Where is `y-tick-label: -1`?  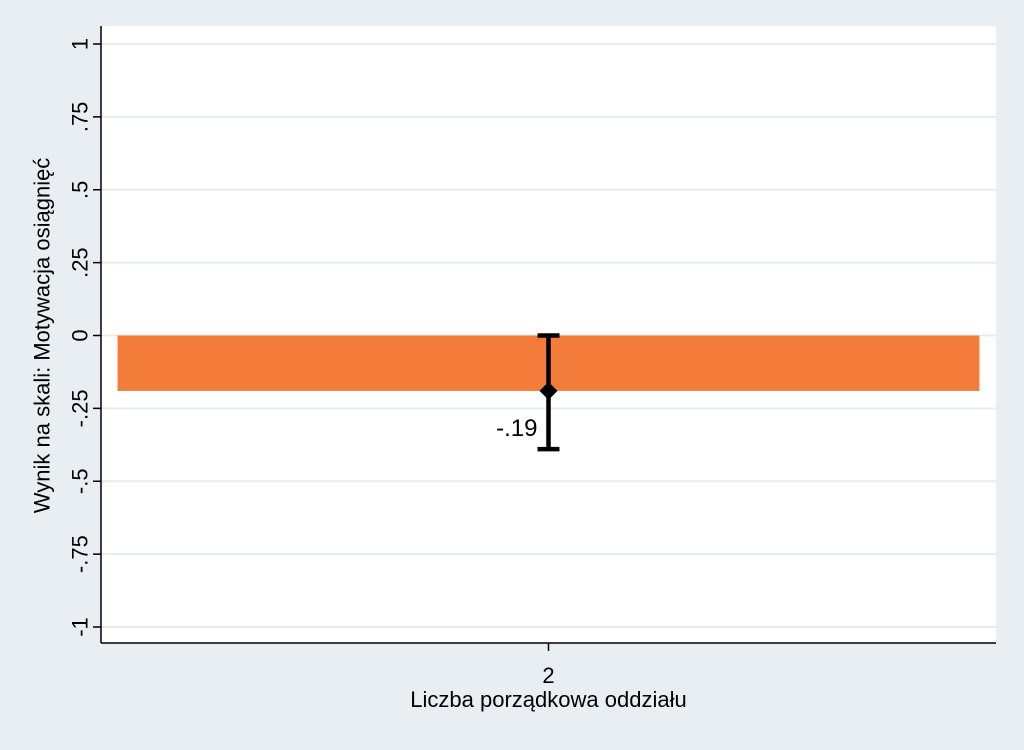 y-tick-label: -1 is located at coordinates (80, 627).